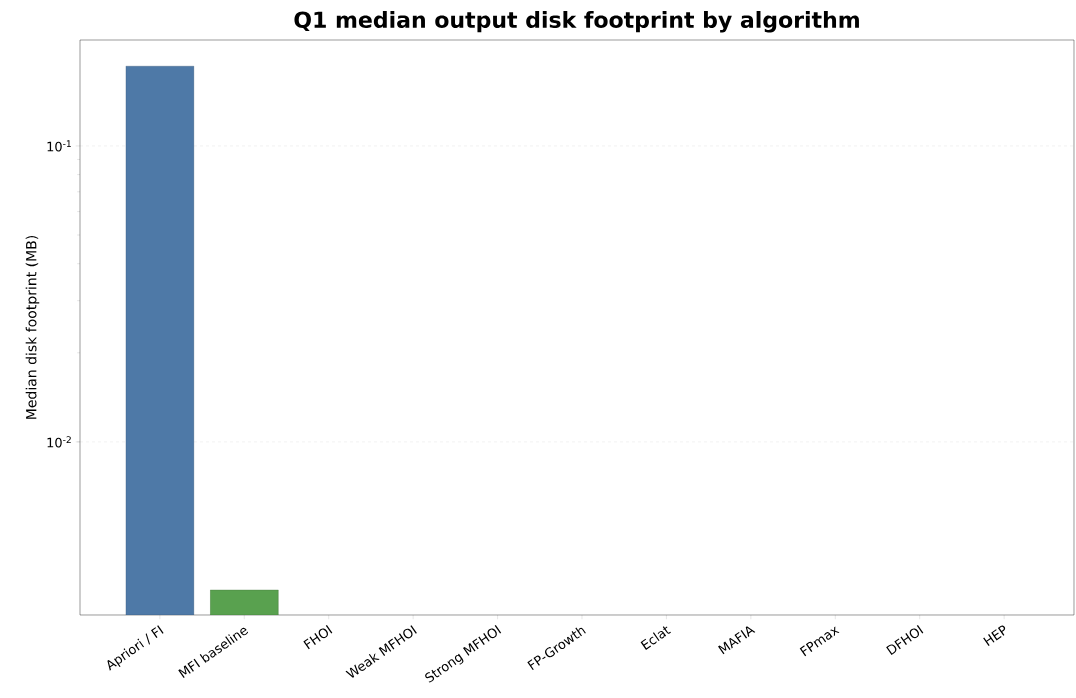 The image size is (1076, 698). I want to click on y-axis-title: Median disk footprint (MB), so click(32, 327).